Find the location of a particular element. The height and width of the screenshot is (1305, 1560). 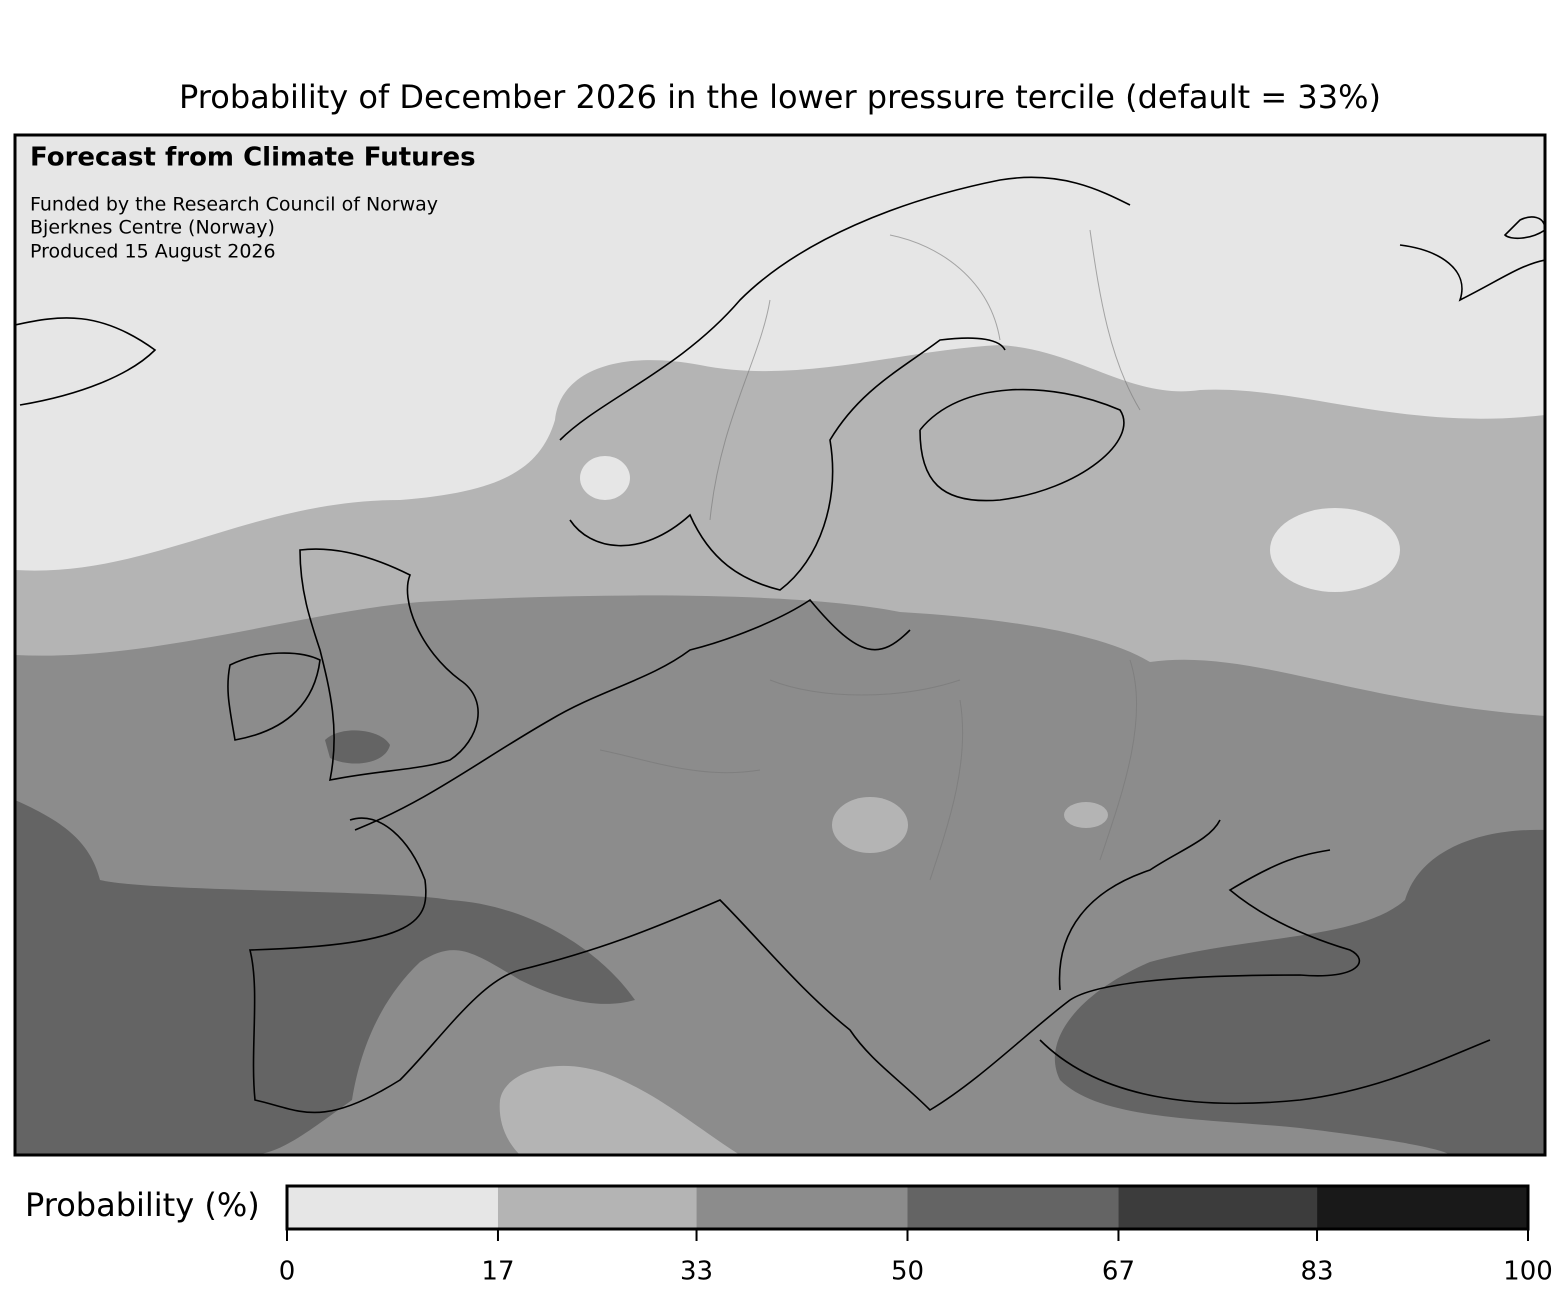

tick-label: 50 is located at coordinates (907, 1272).